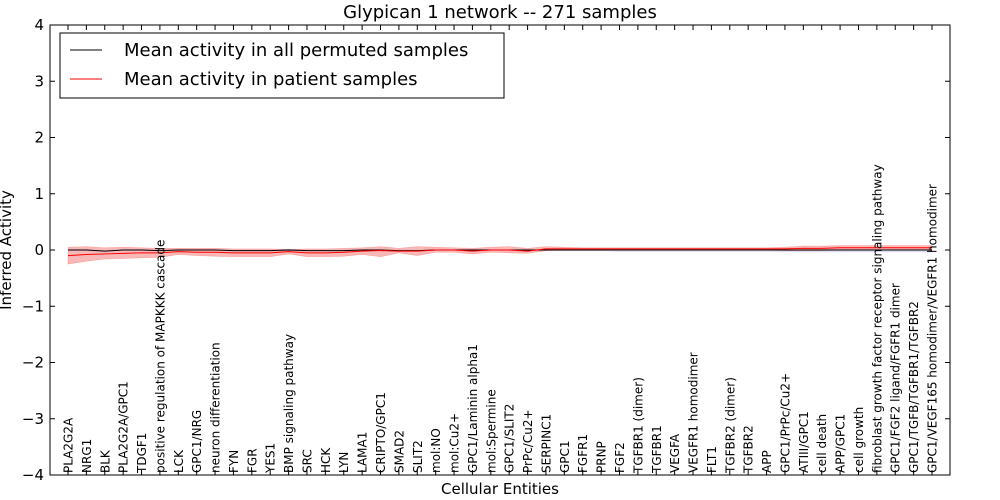 This screenshot has width=1000, height=500. I want to click on x-tick-label: GPC1/VEGF165 homodimer/VEGFR1 homodimer, so click(933, 328).